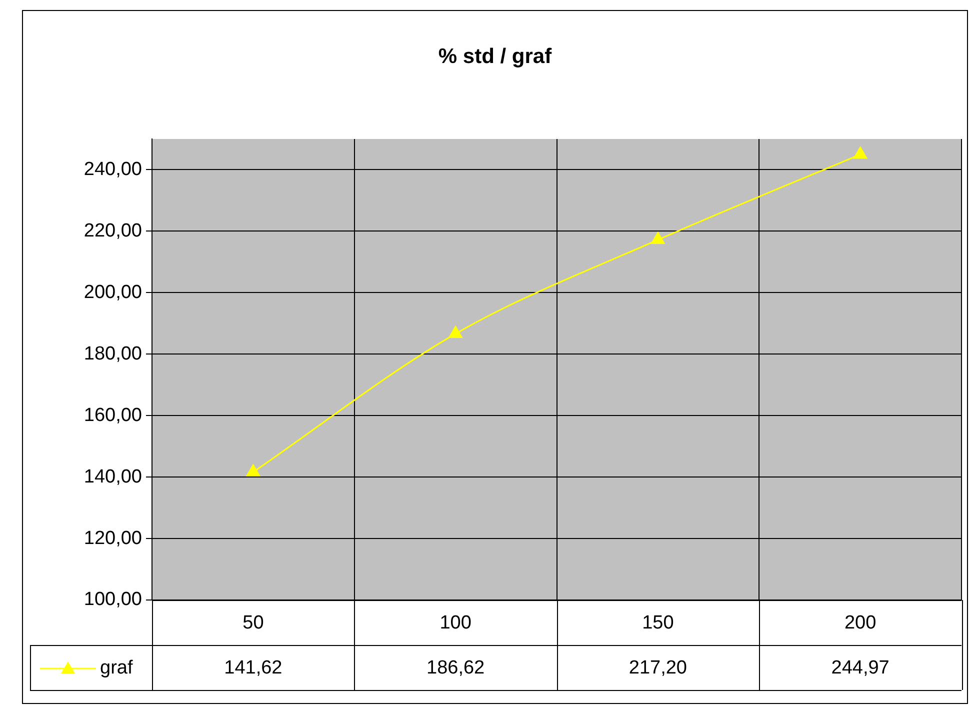 This screenshot has width=970, height=706. I want to click on data-label: 186,62, so click(455, 668).